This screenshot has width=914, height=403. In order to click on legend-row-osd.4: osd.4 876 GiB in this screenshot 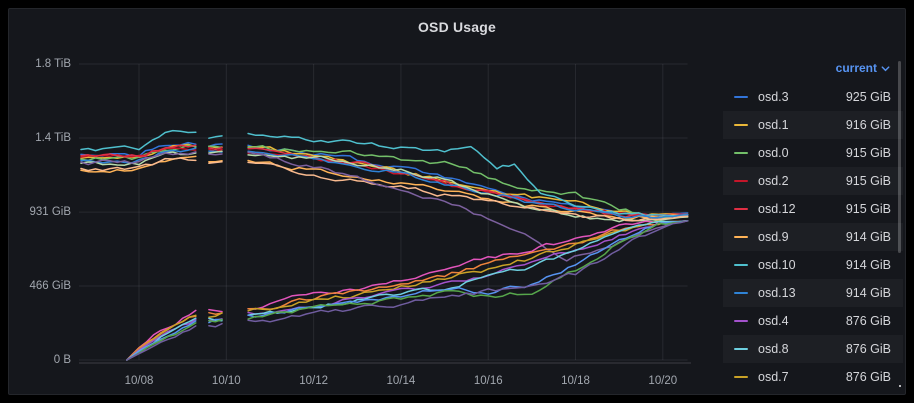, I will do `click(813, 321)`.